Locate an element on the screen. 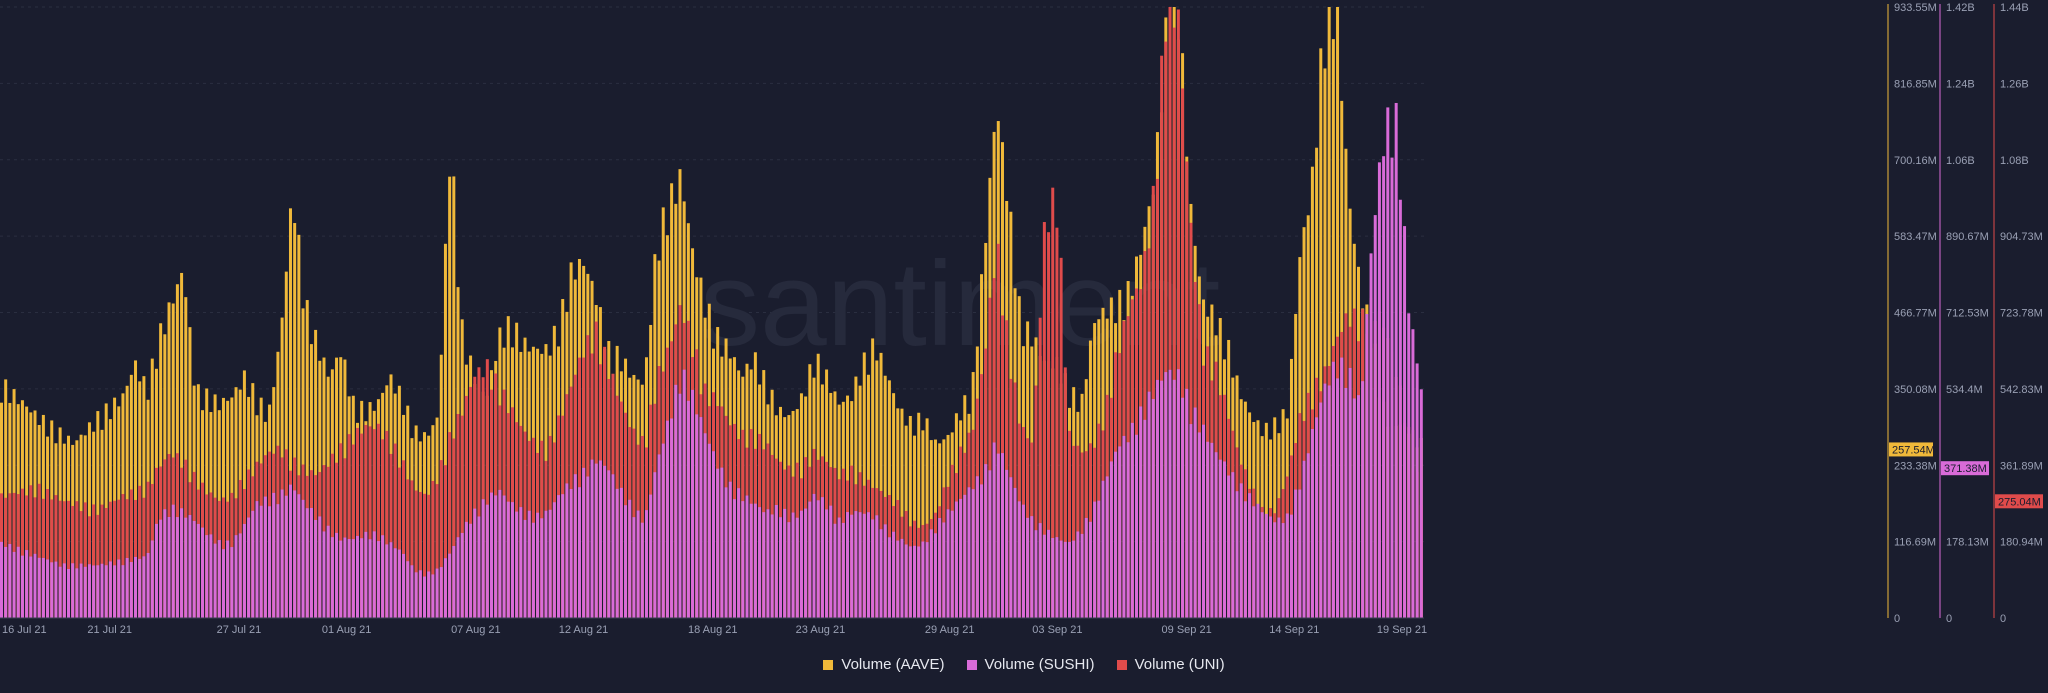 This screenshot has width=2048, height=693. legend-item-aave: Volume (AAVE) is located at coordinates (884, 664).